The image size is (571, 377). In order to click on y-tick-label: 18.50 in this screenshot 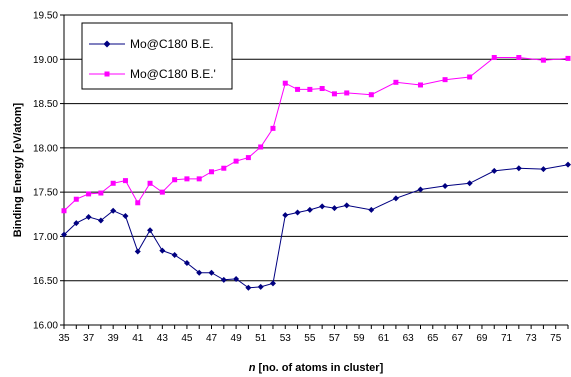, I will do `click(45, 104)`.